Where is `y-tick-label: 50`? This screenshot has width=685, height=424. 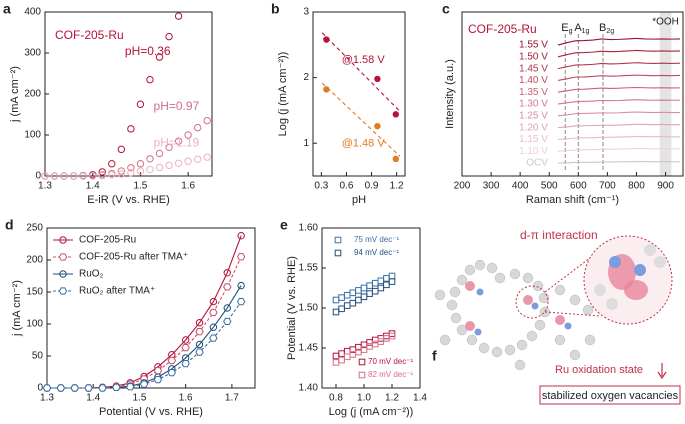 y-tick-label: 50 is located at coordinates (38, 356).